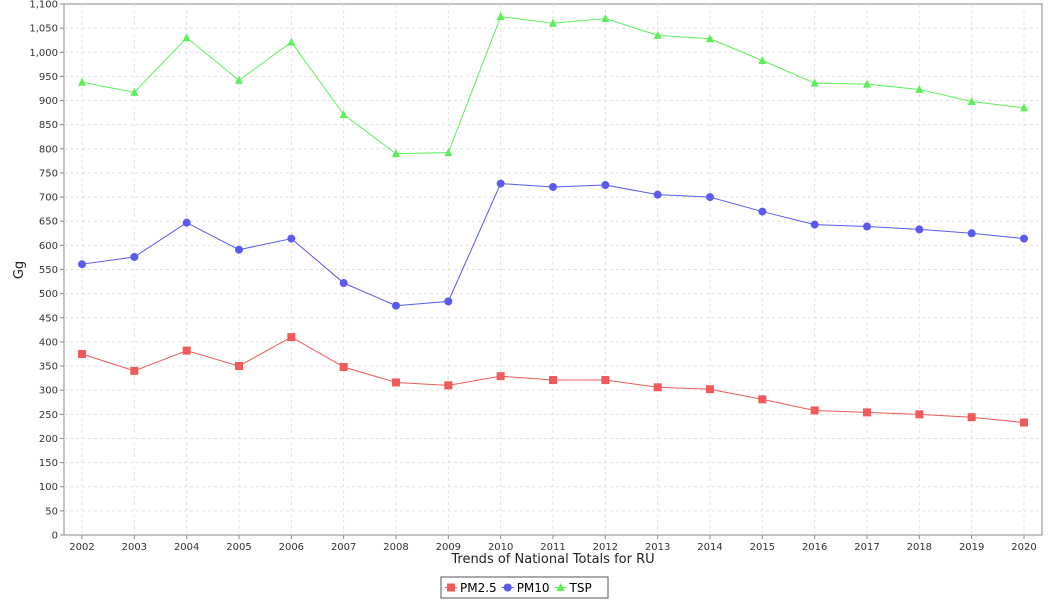  I want to click on y-tick-label: 150, so click(48, 463).